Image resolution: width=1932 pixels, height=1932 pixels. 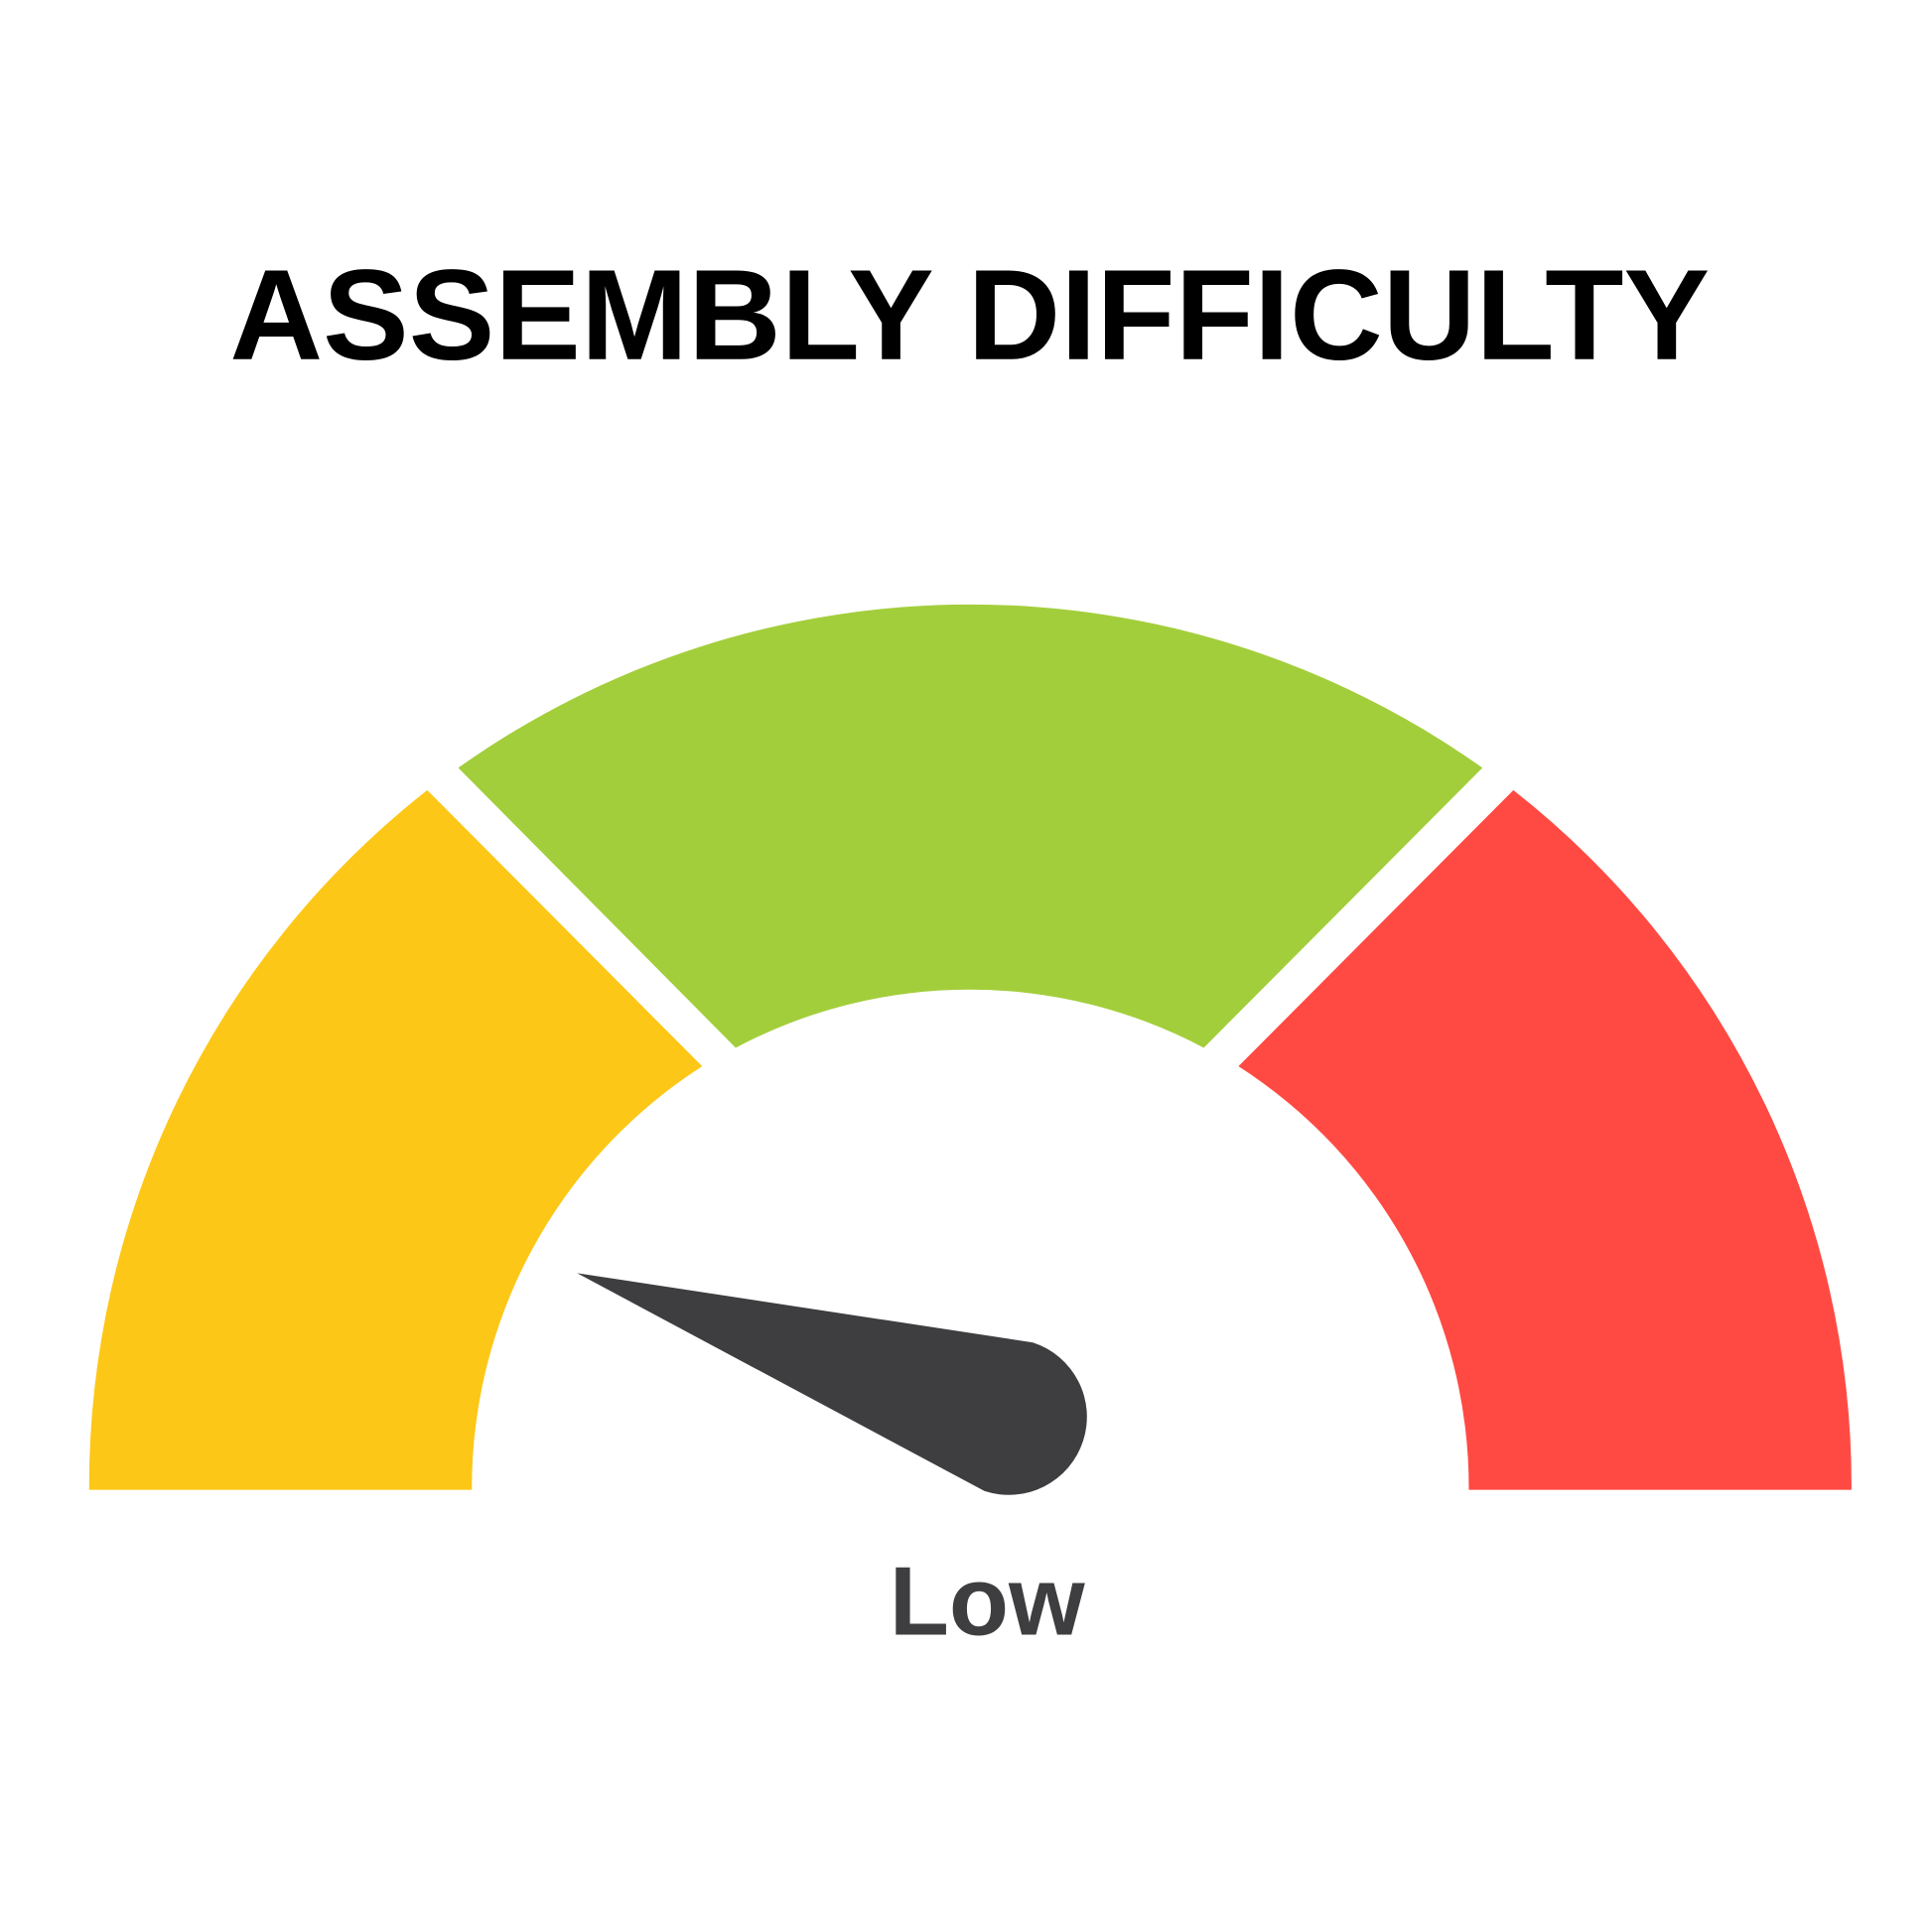 What do you see at coordinates (970, 316) in the screenshot?
I see `gauge-title: ASSEMBLY DIFFICULTY` at bounding box center [970, 316].